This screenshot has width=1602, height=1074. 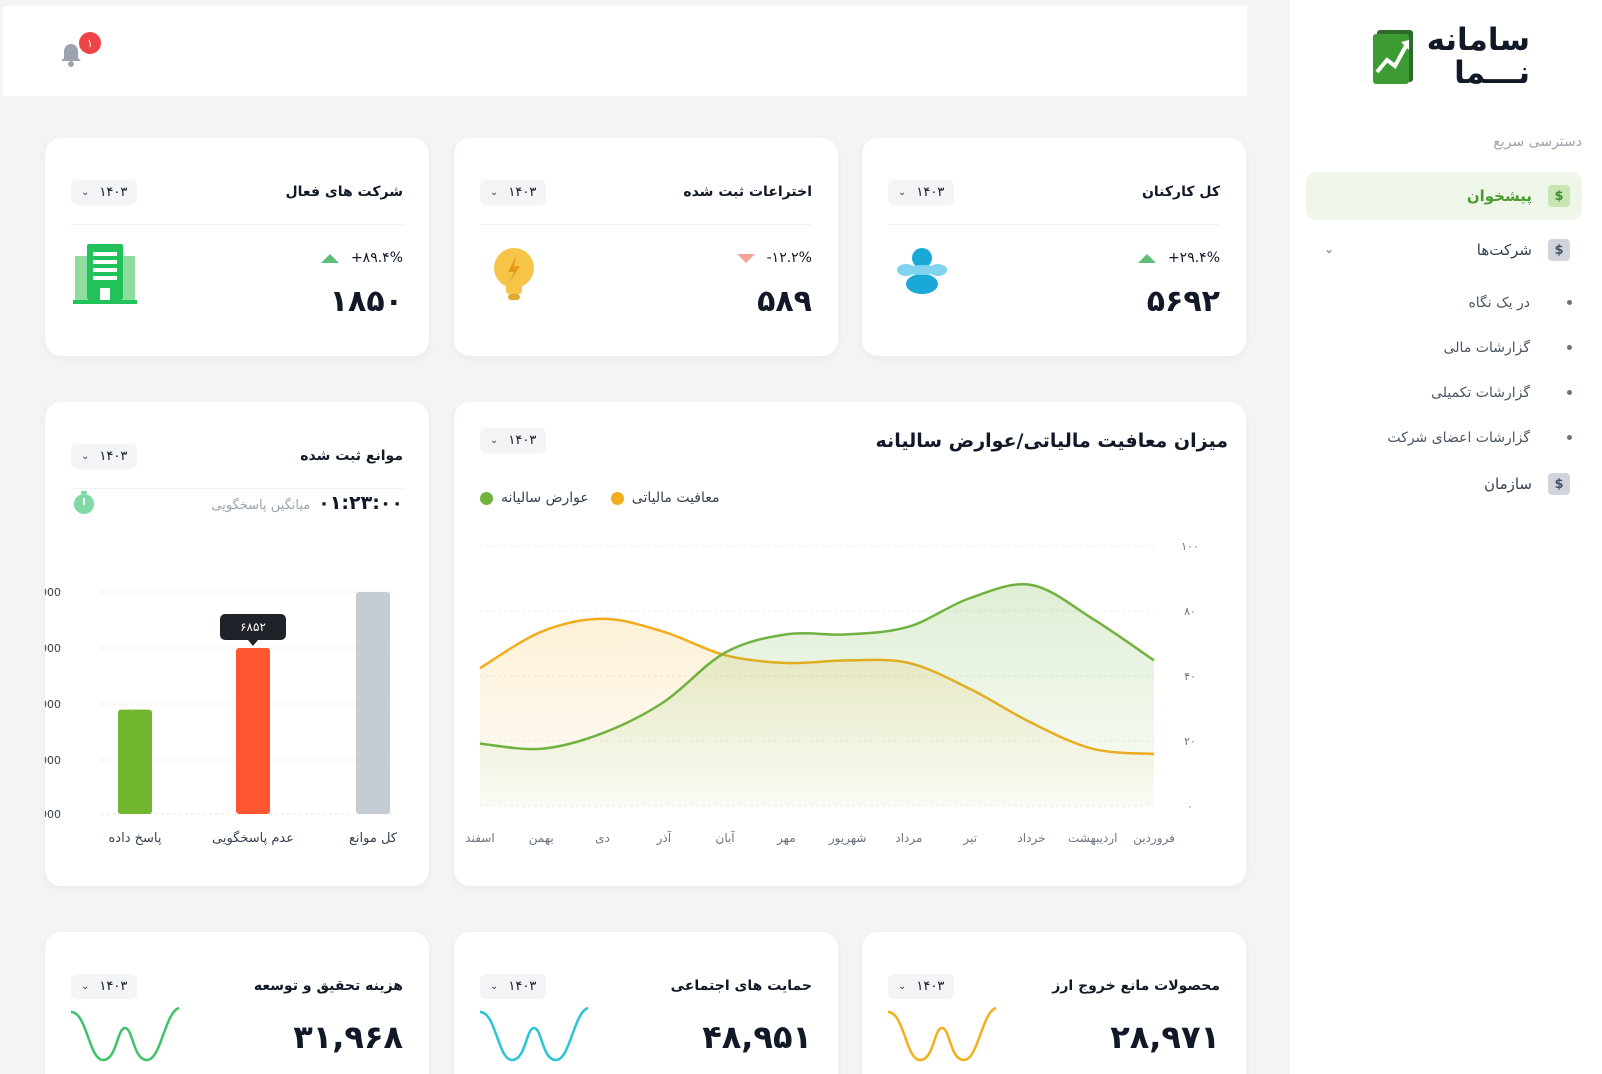 What do you see at coordinates (1537, 142) in the screenshot?
I see `quick-access-label: دسترسی سریع` at bounding box center [1537, 142].